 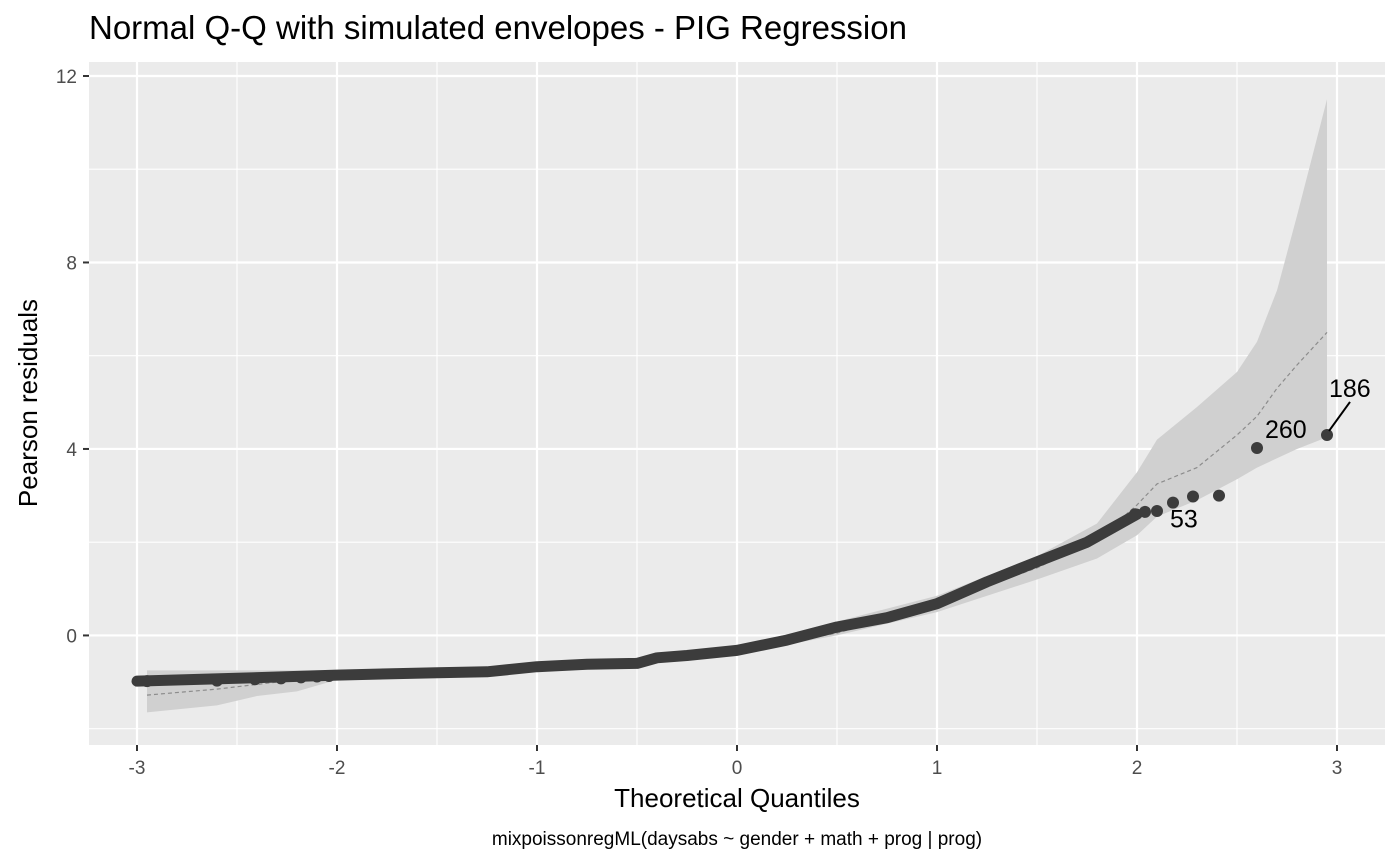 What do you see at coordinates (28, 403) in the screenshot?
I see `y-axis-title: Pearson residuals` at bounding box center [28, 403].